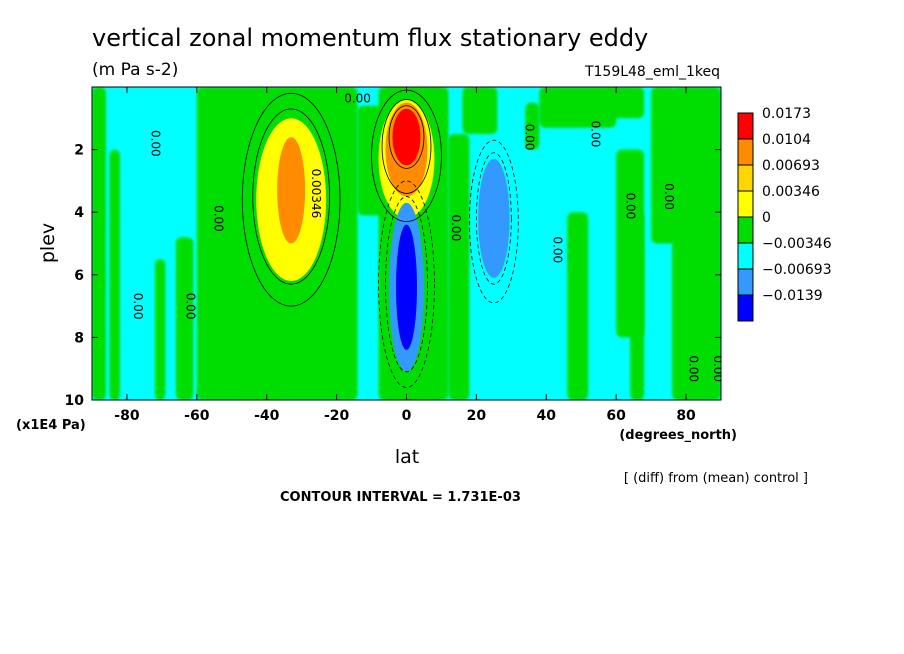 The image size is (904, 654). What do you see at coordinates (79, 151) in the screenshot?
I see `y-tick-label: 2` at bounding box center [79, 151].